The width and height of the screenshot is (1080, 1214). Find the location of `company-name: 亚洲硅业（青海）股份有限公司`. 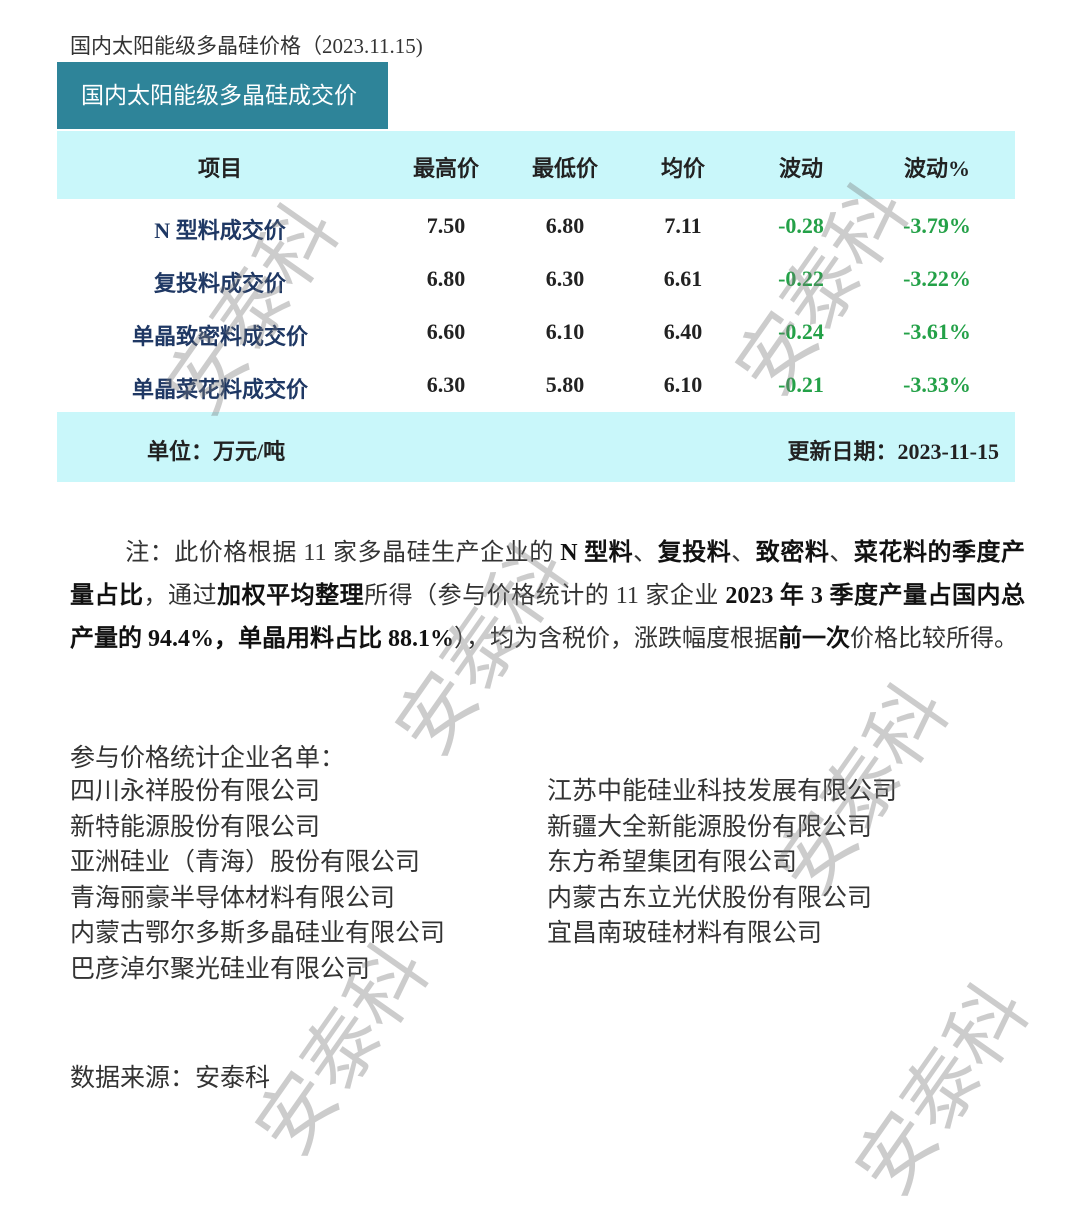

company-name: 亚洲硅业（青海）股份有限公司 is located at coordinates (245, 862).